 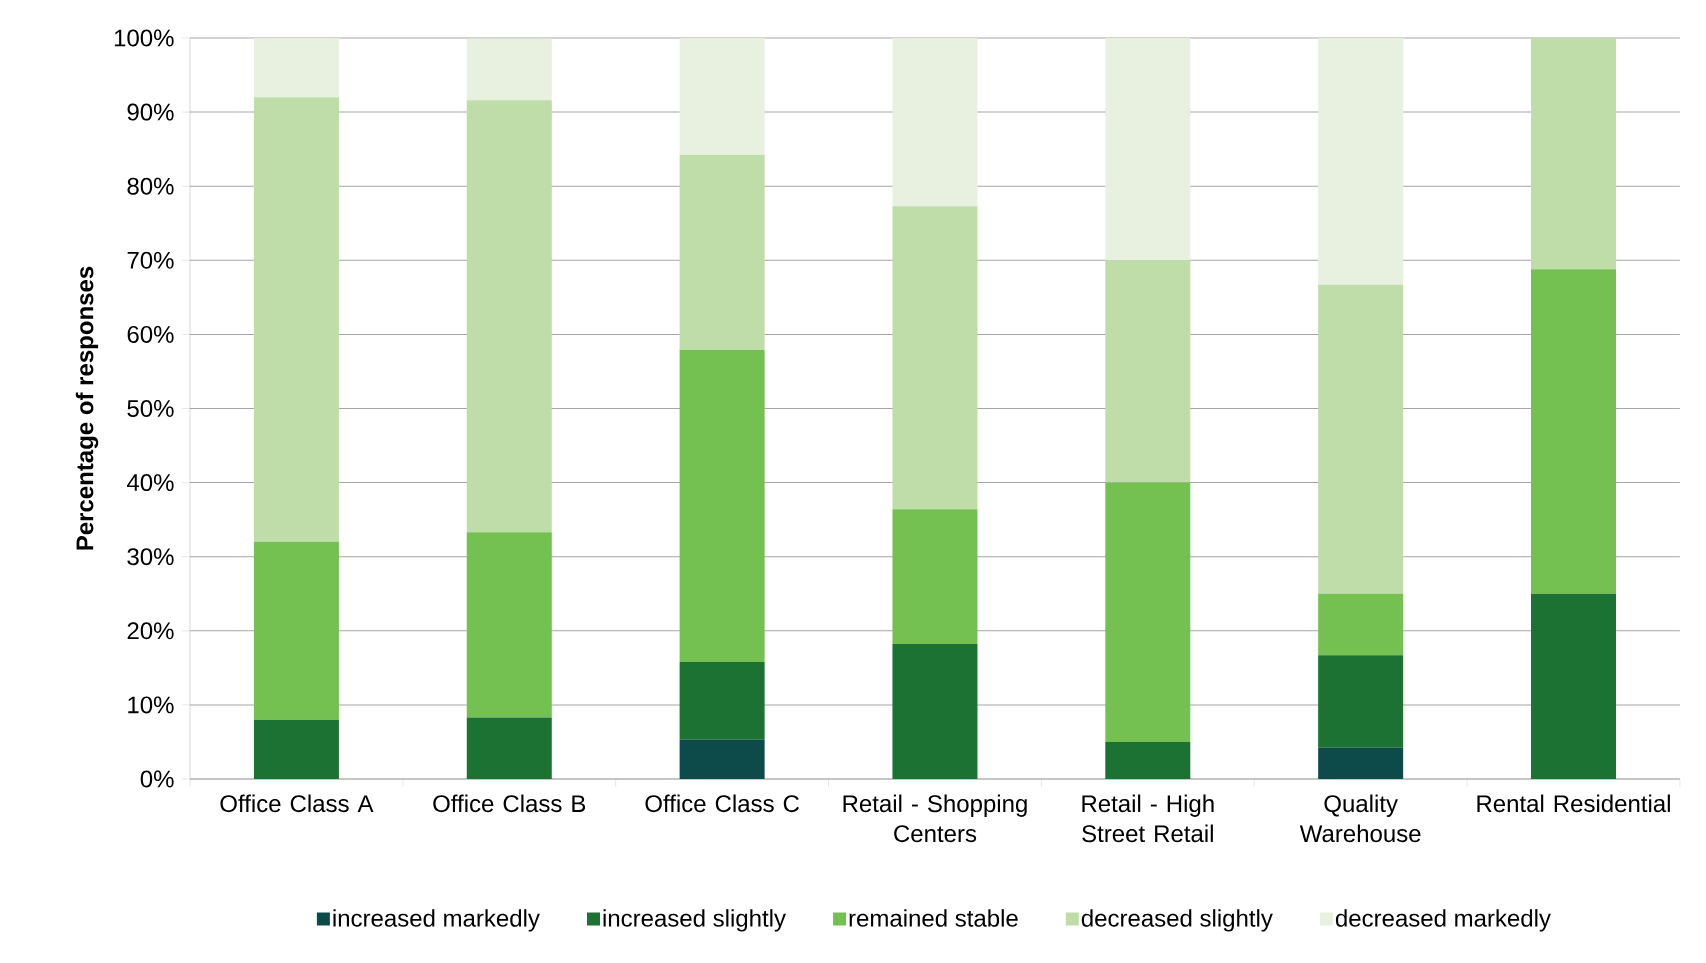 I want to click on x-tick-label: Quality Warehouse, so click(x=1360, y=818).